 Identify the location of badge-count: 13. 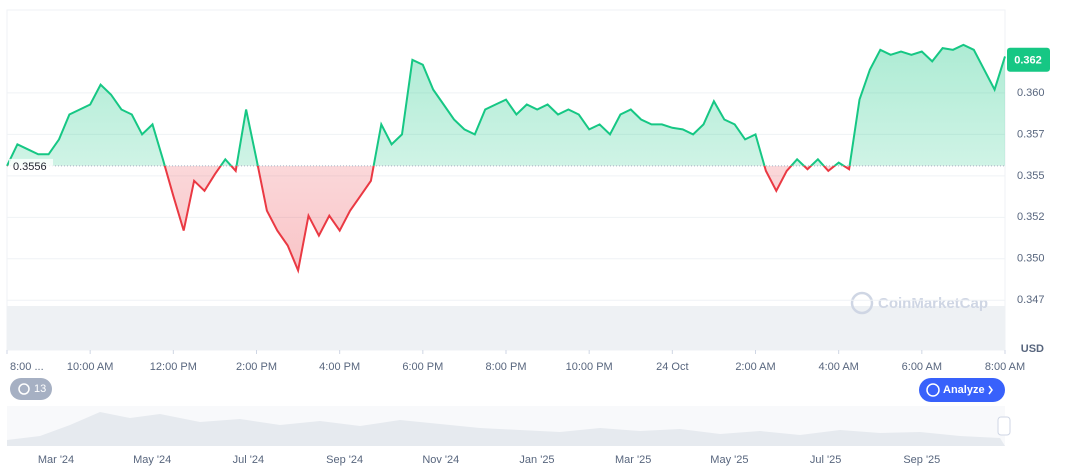
(40, 389).